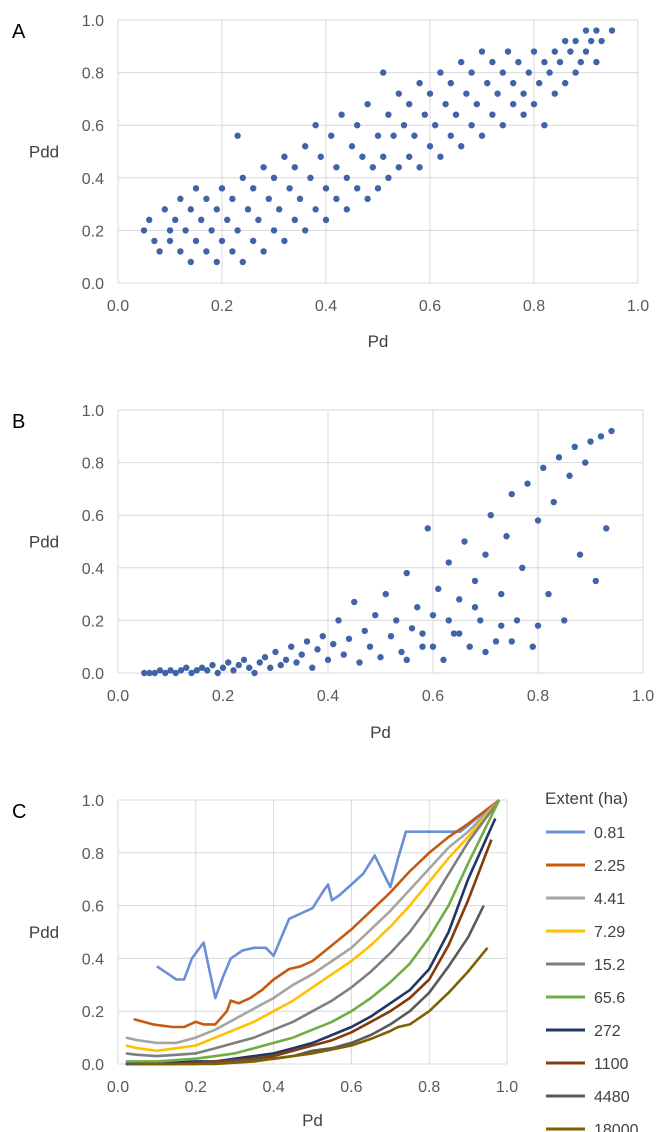 This screenshot has width=668, height=1132. What do you see at coordinates (93, 179) in the screenshot?
I see `y-tick-label: 0.4` at bounding box center [93, 179].